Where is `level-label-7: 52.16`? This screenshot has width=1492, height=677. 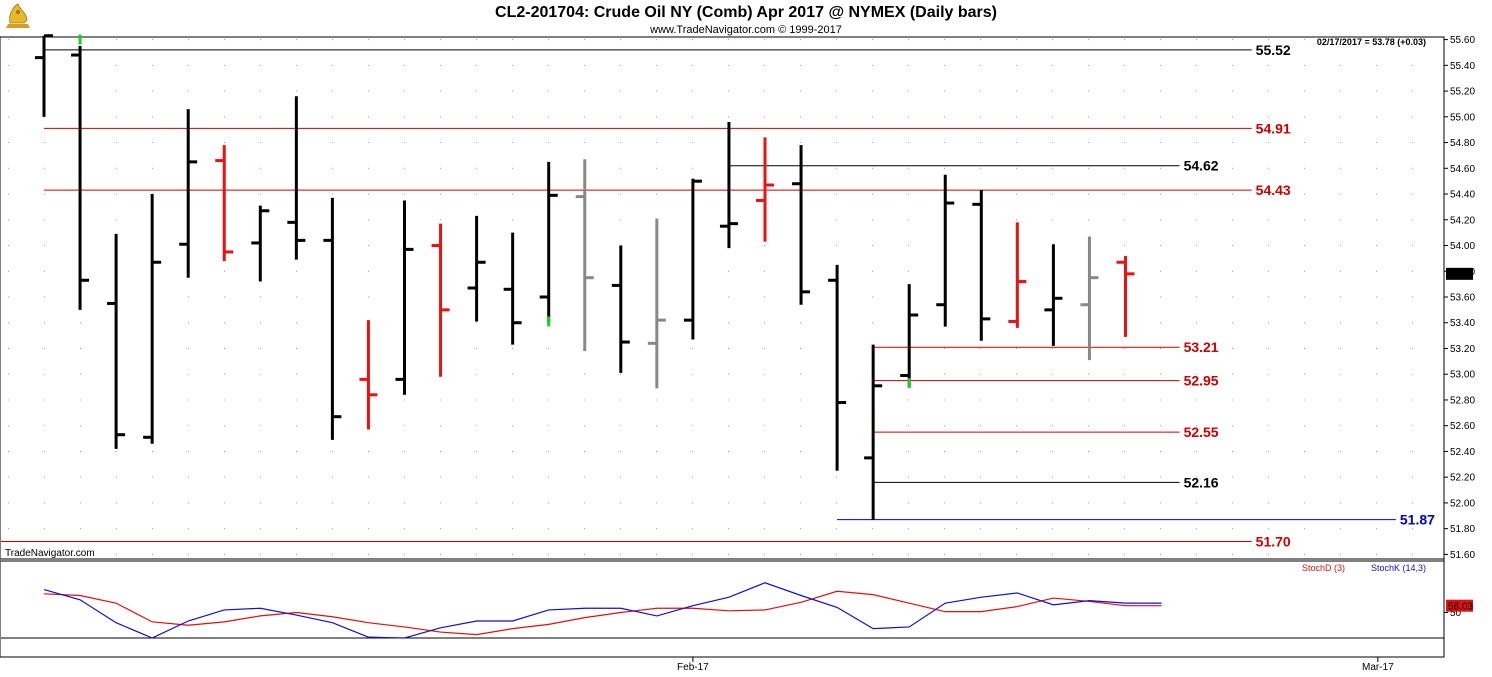 level-label-7: 52.16 is located at coordinates (1201, 482).